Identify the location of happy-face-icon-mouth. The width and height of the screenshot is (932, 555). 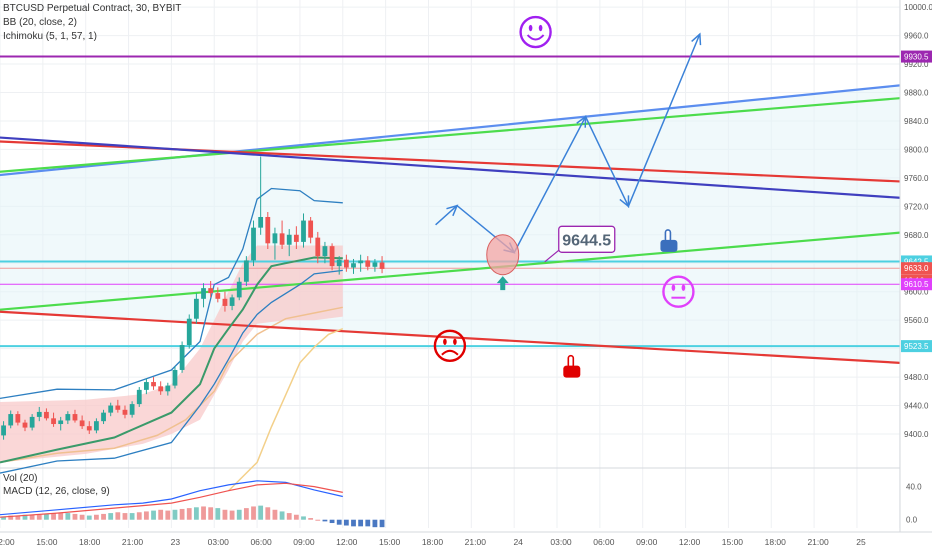
(535, 37).